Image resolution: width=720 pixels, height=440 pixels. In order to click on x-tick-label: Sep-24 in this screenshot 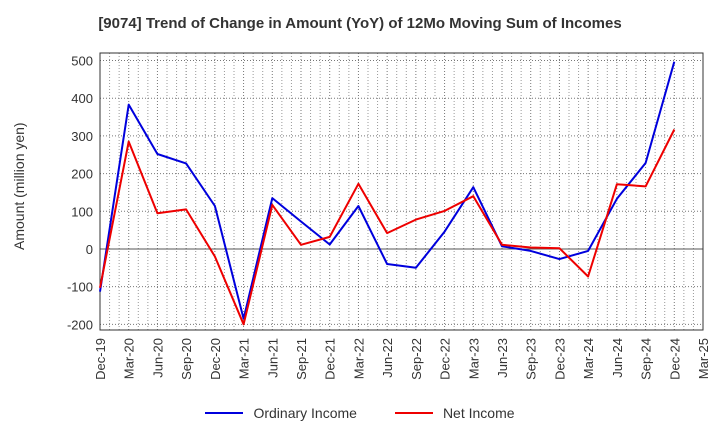, I will do `click(646, 359)`.